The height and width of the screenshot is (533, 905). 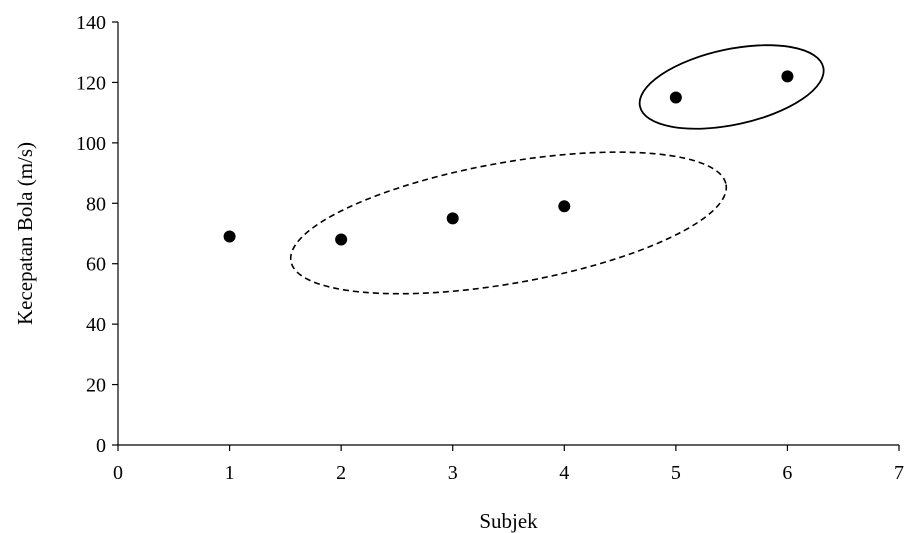 I want to click on dashed-ellipse-annotation, so click(x=508, y=223).